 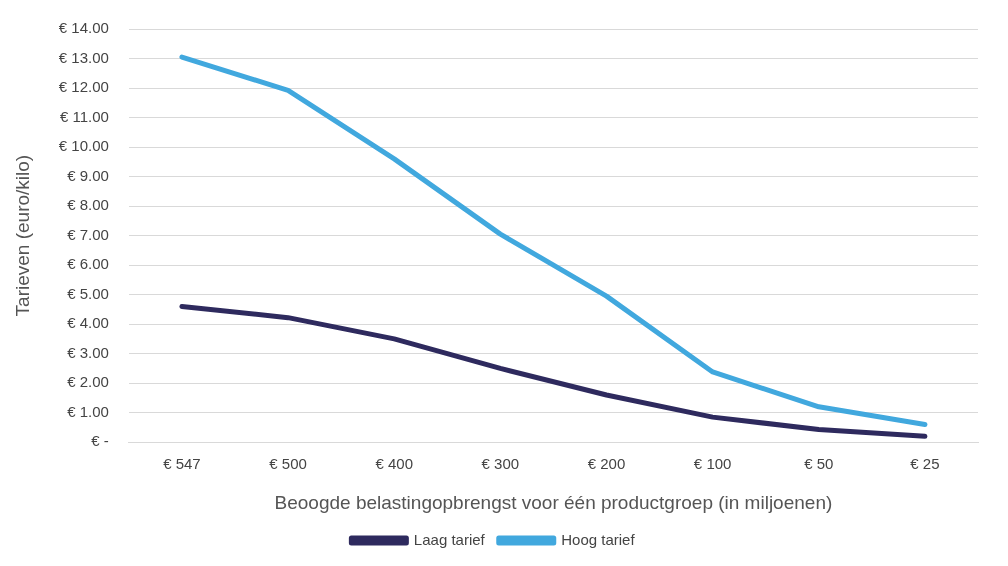 I want to click on x-tick-label: € 100, so click(x=712, y=464).